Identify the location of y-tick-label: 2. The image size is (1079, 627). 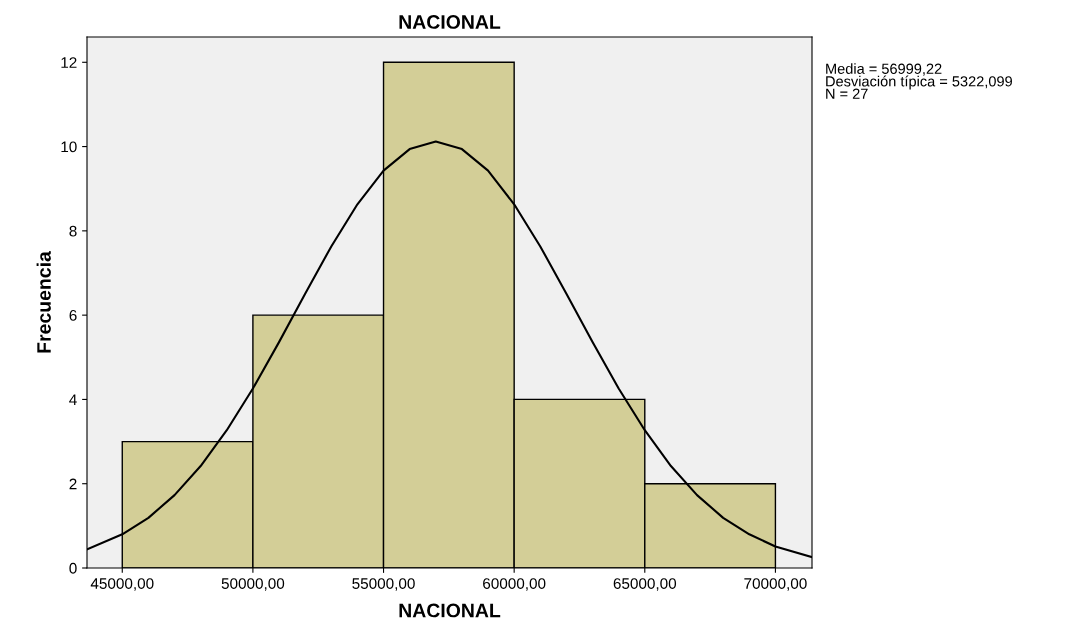
(73, 484).